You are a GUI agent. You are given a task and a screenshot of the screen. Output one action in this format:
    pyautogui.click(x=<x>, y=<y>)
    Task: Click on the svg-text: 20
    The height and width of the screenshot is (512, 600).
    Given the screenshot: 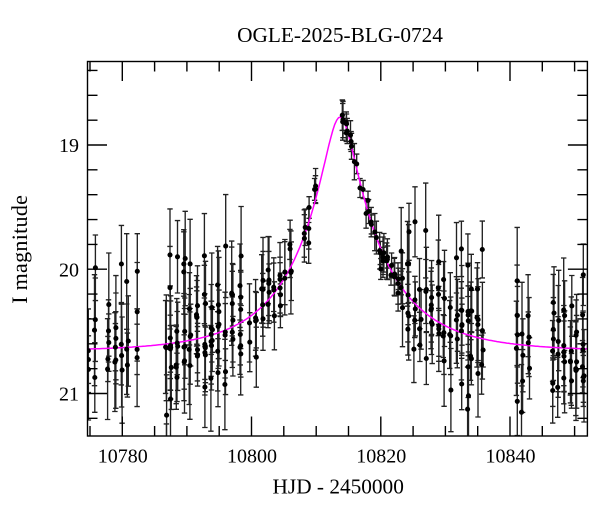 What is the action you would take?
    pyautogui.click(x=69, y=270)
    